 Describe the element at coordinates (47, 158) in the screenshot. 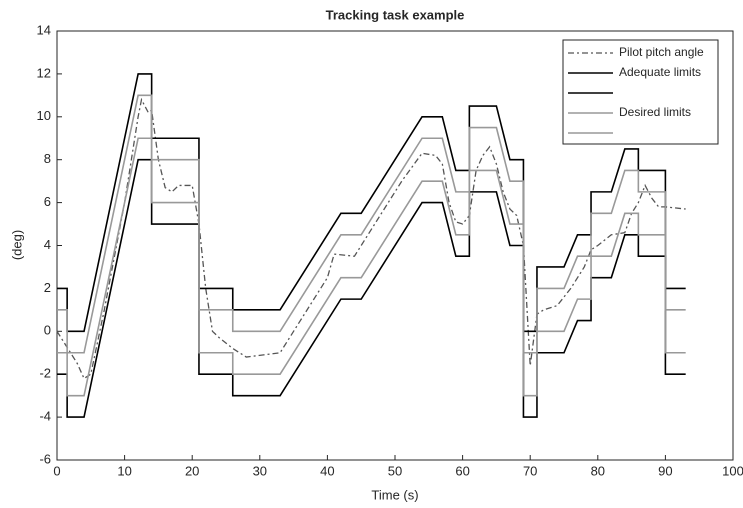

I see `y-tick-label: 8` at that location.